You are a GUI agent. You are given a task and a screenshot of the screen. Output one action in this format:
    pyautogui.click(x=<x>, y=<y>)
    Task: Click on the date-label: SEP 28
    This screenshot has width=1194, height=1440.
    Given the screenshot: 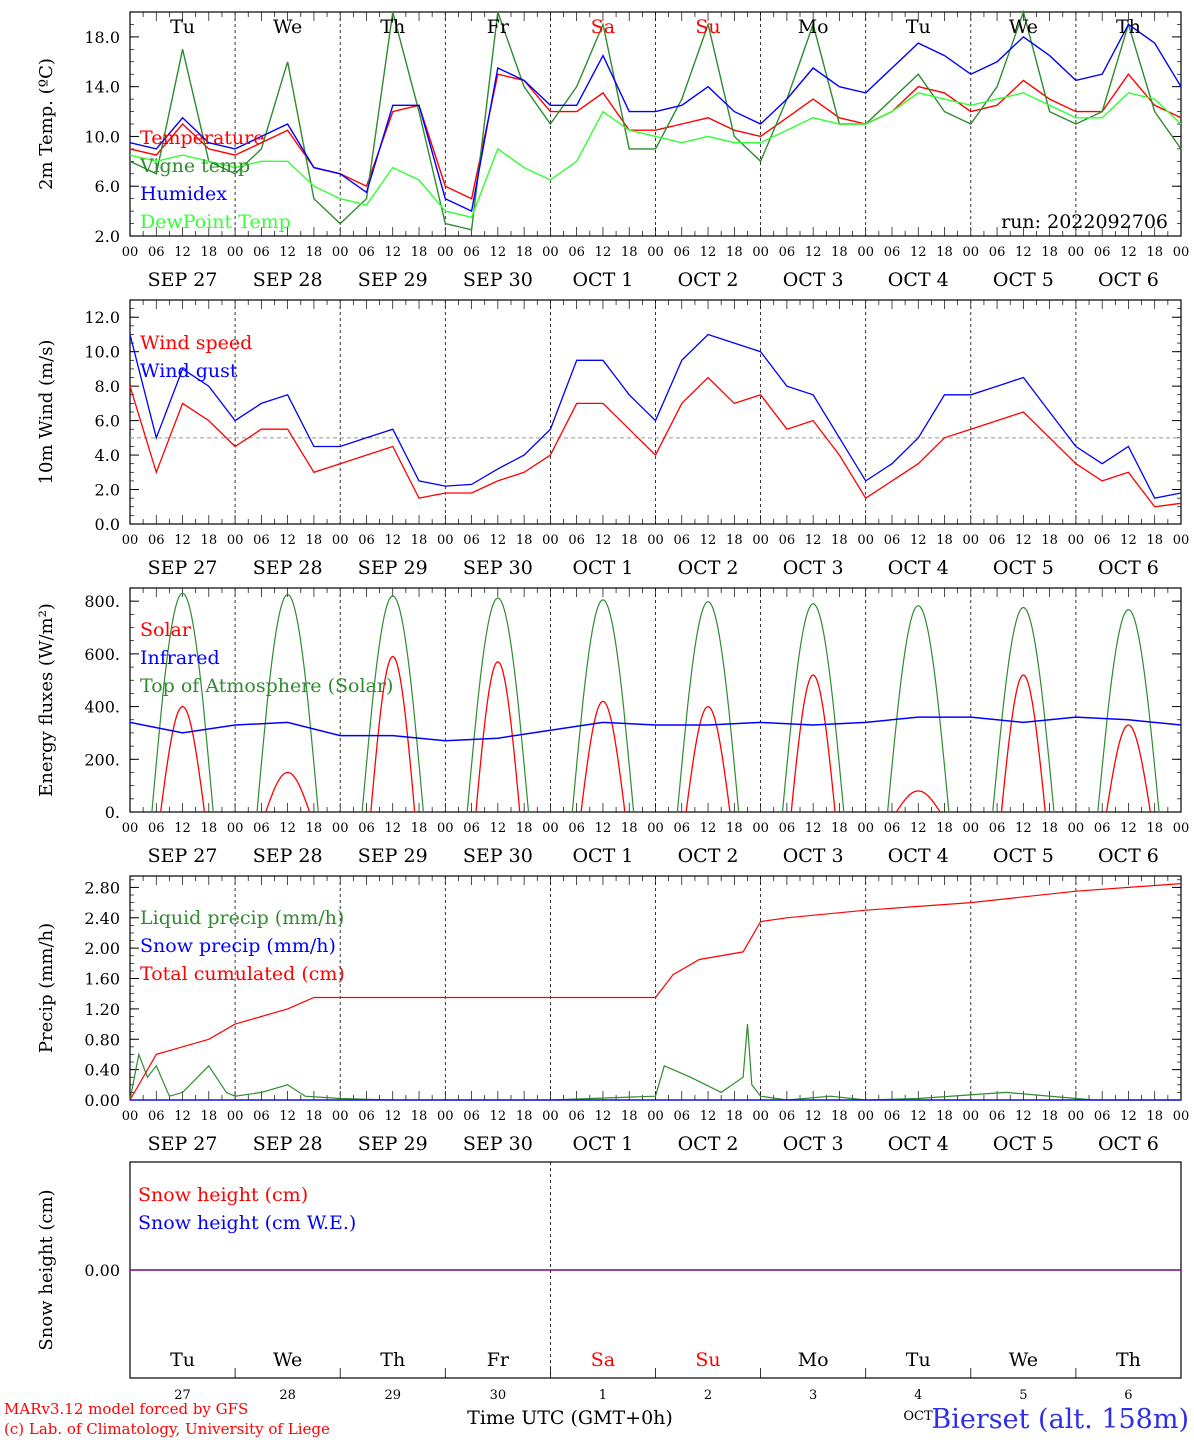 What is the action you would take?
    pyautogui.click(x=288, y=568)
    